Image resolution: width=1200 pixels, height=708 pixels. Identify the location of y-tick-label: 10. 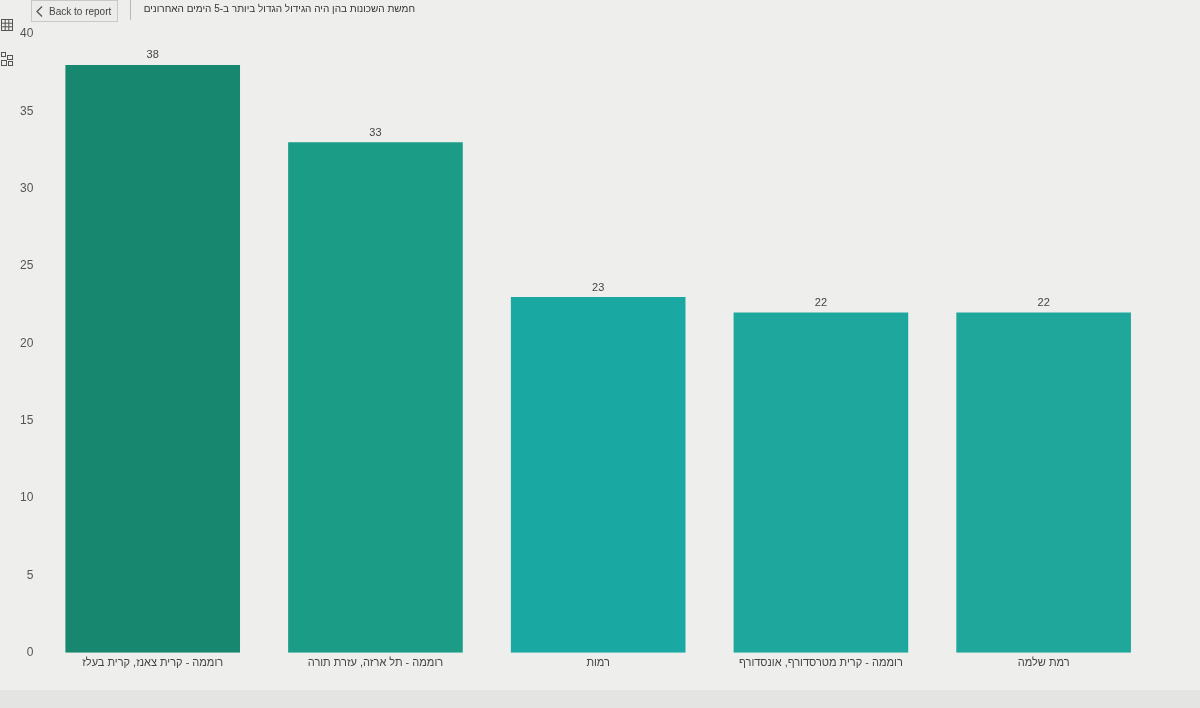
(26, 497).